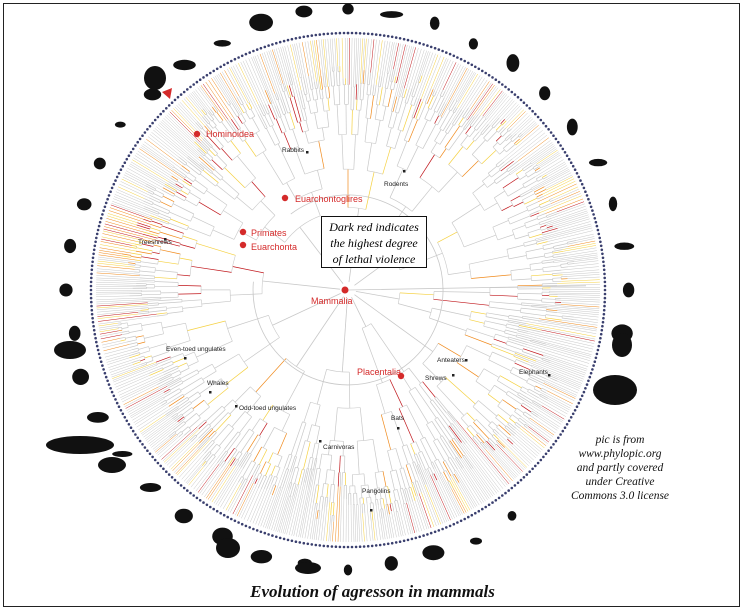 This screenshot has width=745, height=612. Describe the element at coordinates (80, 445) in the screenshot. I see `whale-silhouette` at that location.